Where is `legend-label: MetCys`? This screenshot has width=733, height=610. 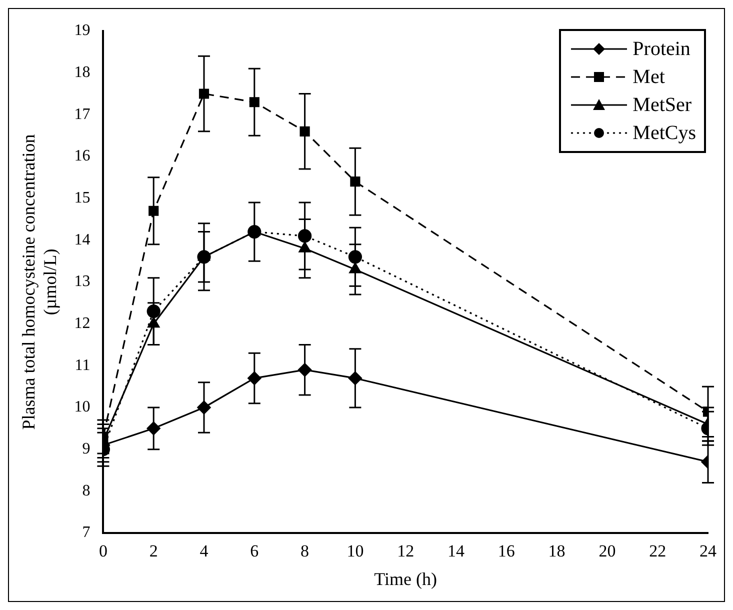
legend-label: MetCys is located at coordinates (664, 133).